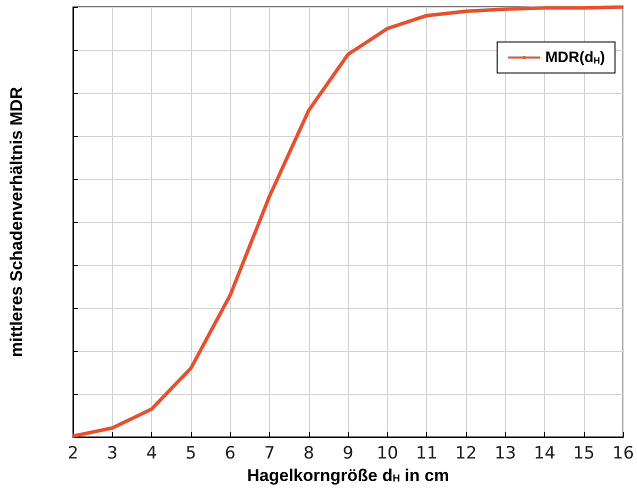 This screenshot has height=494, width=637. What do you see at coordinates (230, 454) in the screenshot?
I see `x-tick-label: 6` at bounding box center [230, 454].